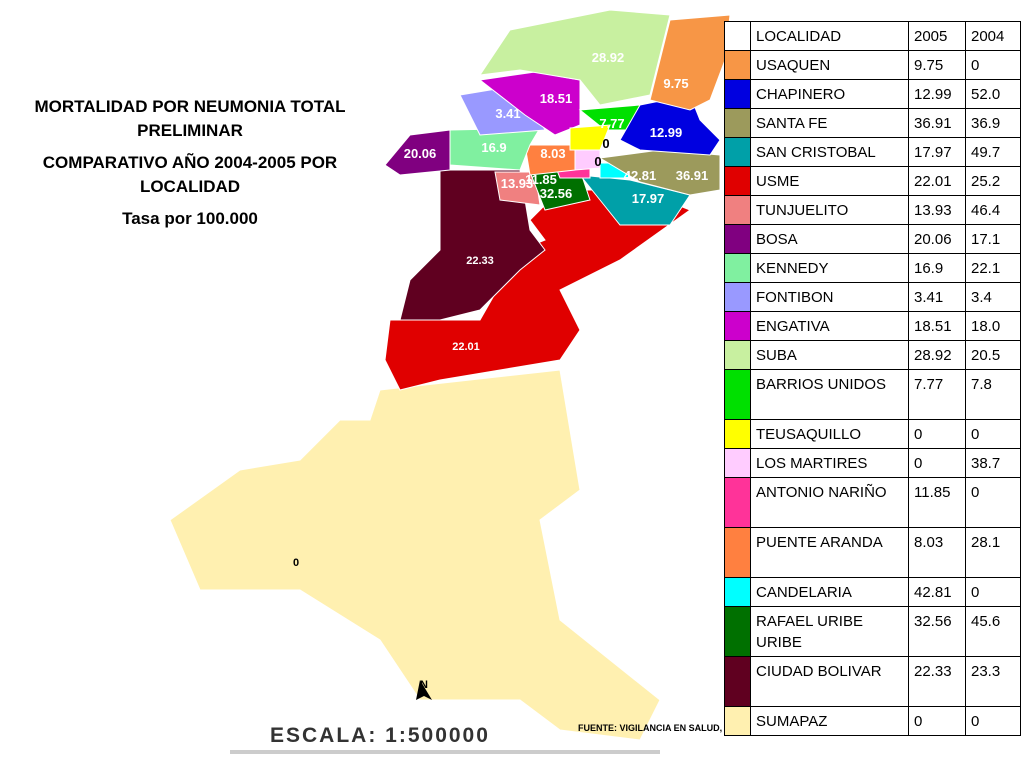 This screenshot has width=1024, height=768. What do you see at coordinates (640, 175) in the screenshot?
I see `district-label: 42.81` at bounding box center [640, 175].